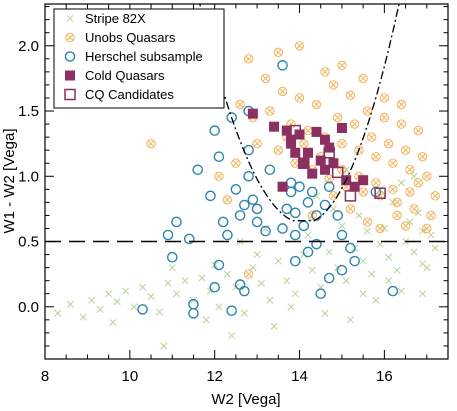 The width and height of the screenshot is (457, 411). I want to click on y-tick-label: 0.0, so click(28, 307).